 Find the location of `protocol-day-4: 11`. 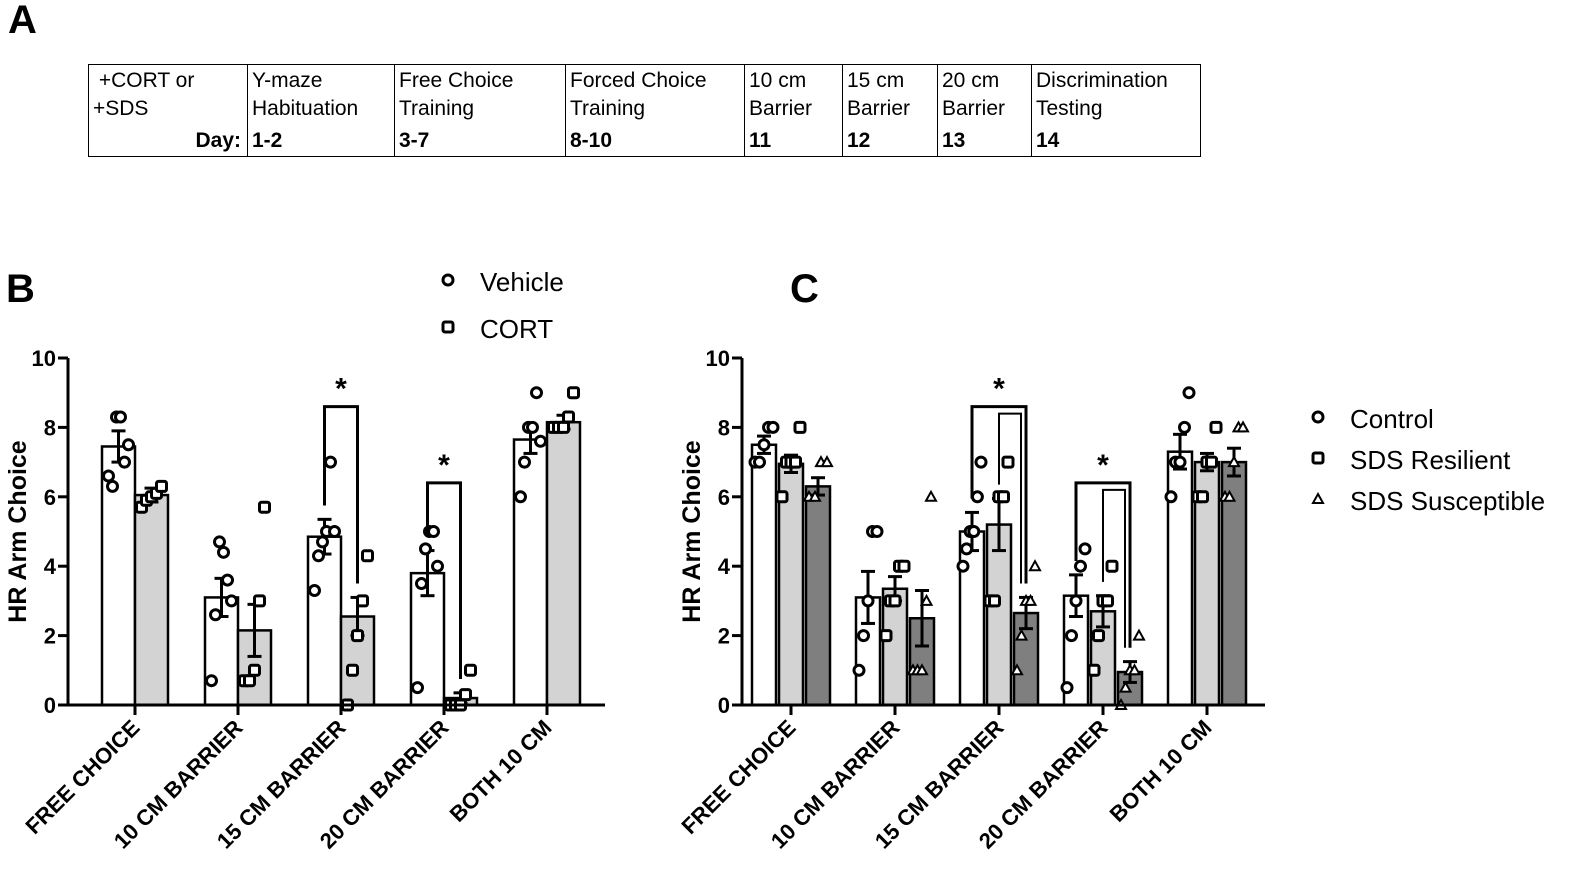

protocol-day-4: 11 is located at coordinates (793, 142).